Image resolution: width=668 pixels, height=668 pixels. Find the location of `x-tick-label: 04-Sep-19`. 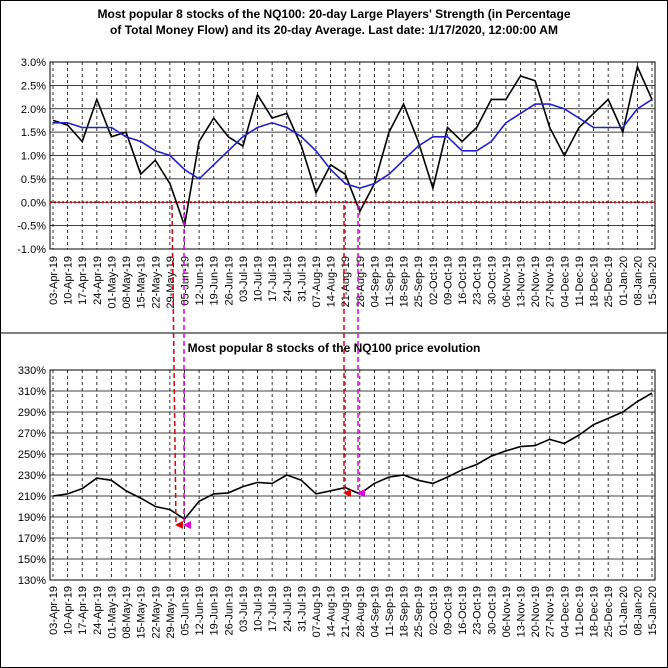

x-tick-label: 04-Sep-19 is located at coordinates (375, 281).